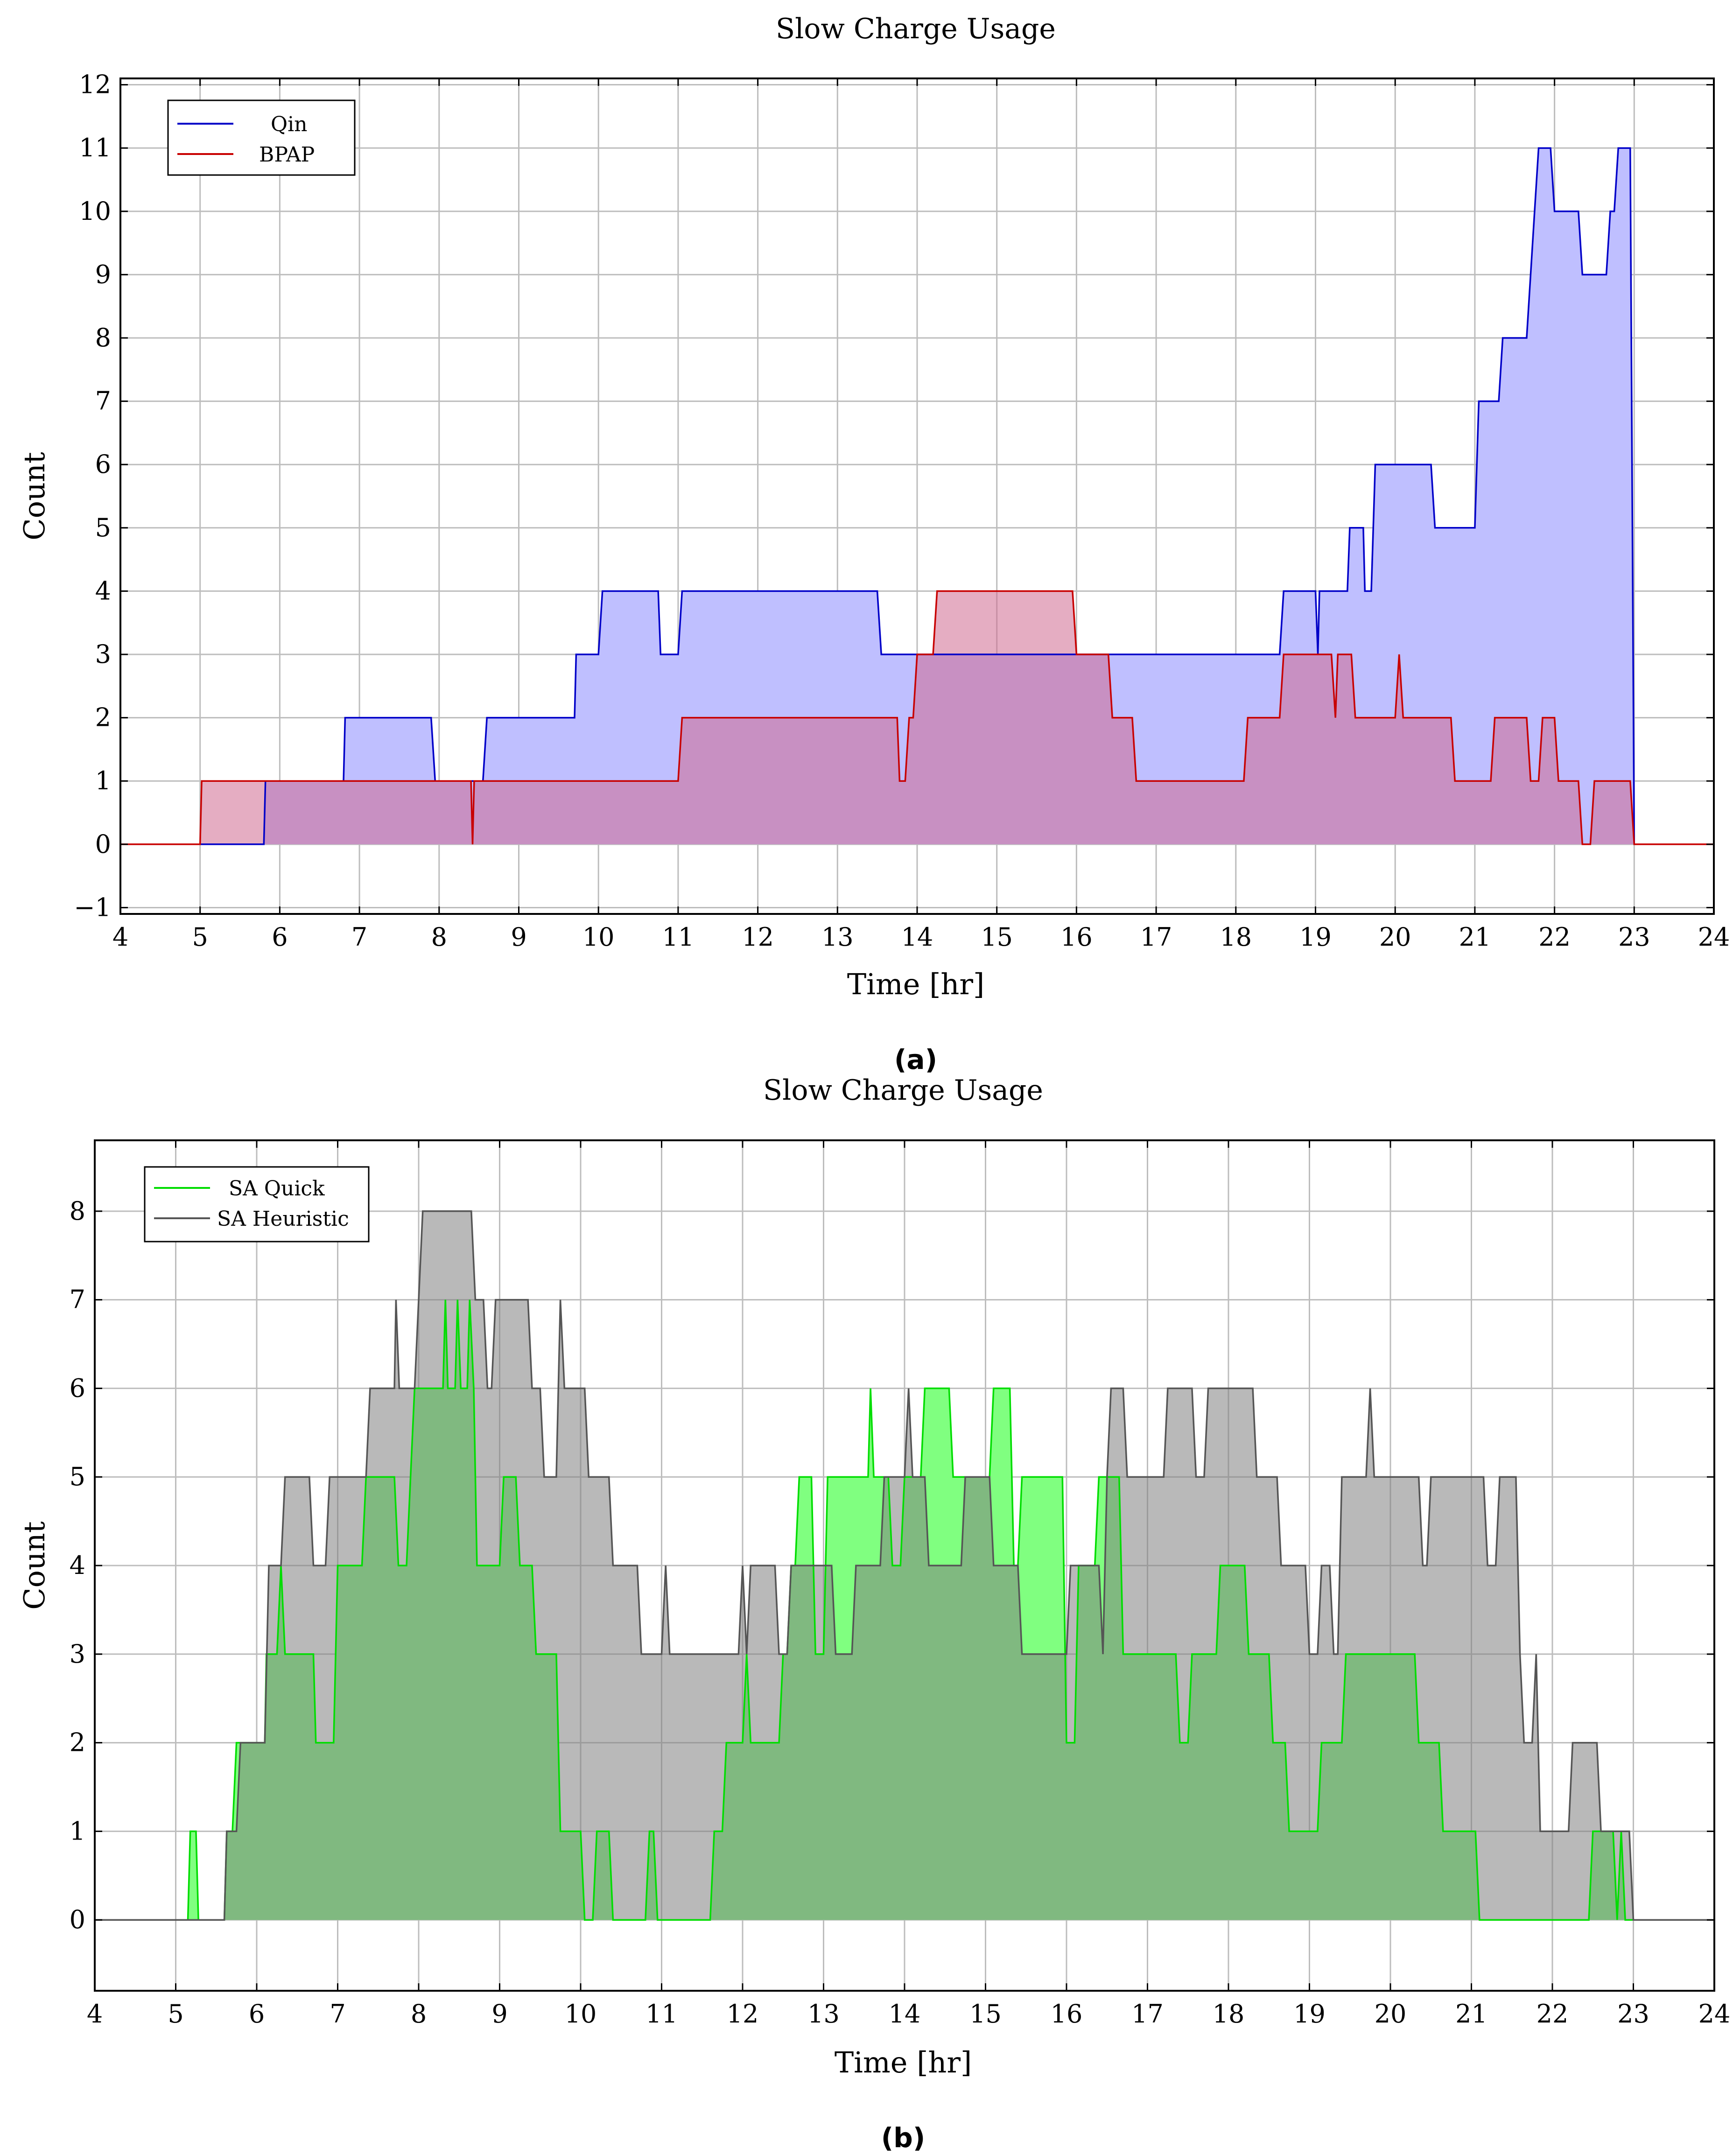  Describe the element at coordinates (916, 29) in the screenshot. I see `chart-a-title: Slow Charge Usage` at that location.